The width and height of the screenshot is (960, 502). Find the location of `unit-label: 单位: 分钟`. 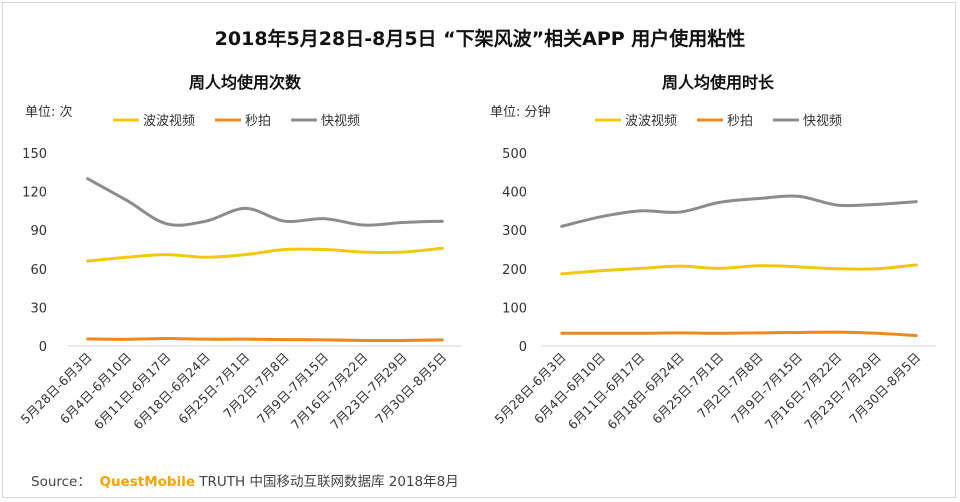

unit-label: 单位: 分钟 is located at coordinates (520, 112).